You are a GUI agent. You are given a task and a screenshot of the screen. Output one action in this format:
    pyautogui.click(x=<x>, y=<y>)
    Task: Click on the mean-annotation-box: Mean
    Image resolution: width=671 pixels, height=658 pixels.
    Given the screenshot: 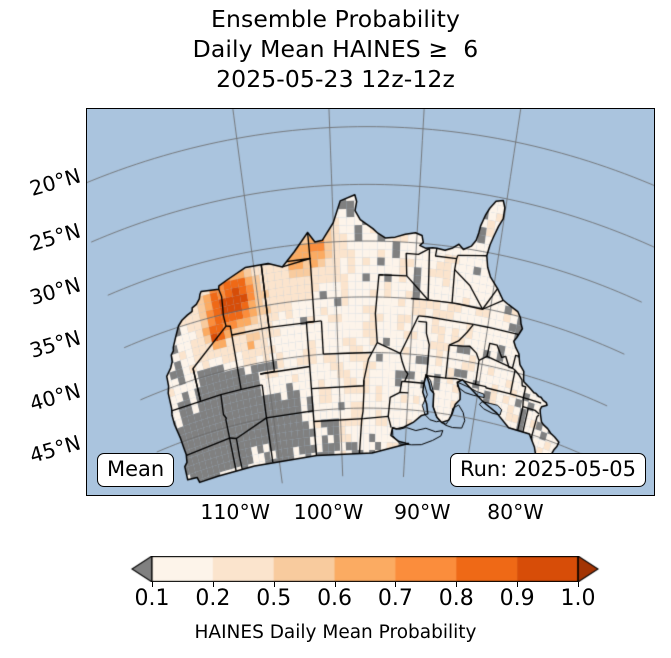 What is the action you would take?
    pyautogui.click(x=136, y=470)
    